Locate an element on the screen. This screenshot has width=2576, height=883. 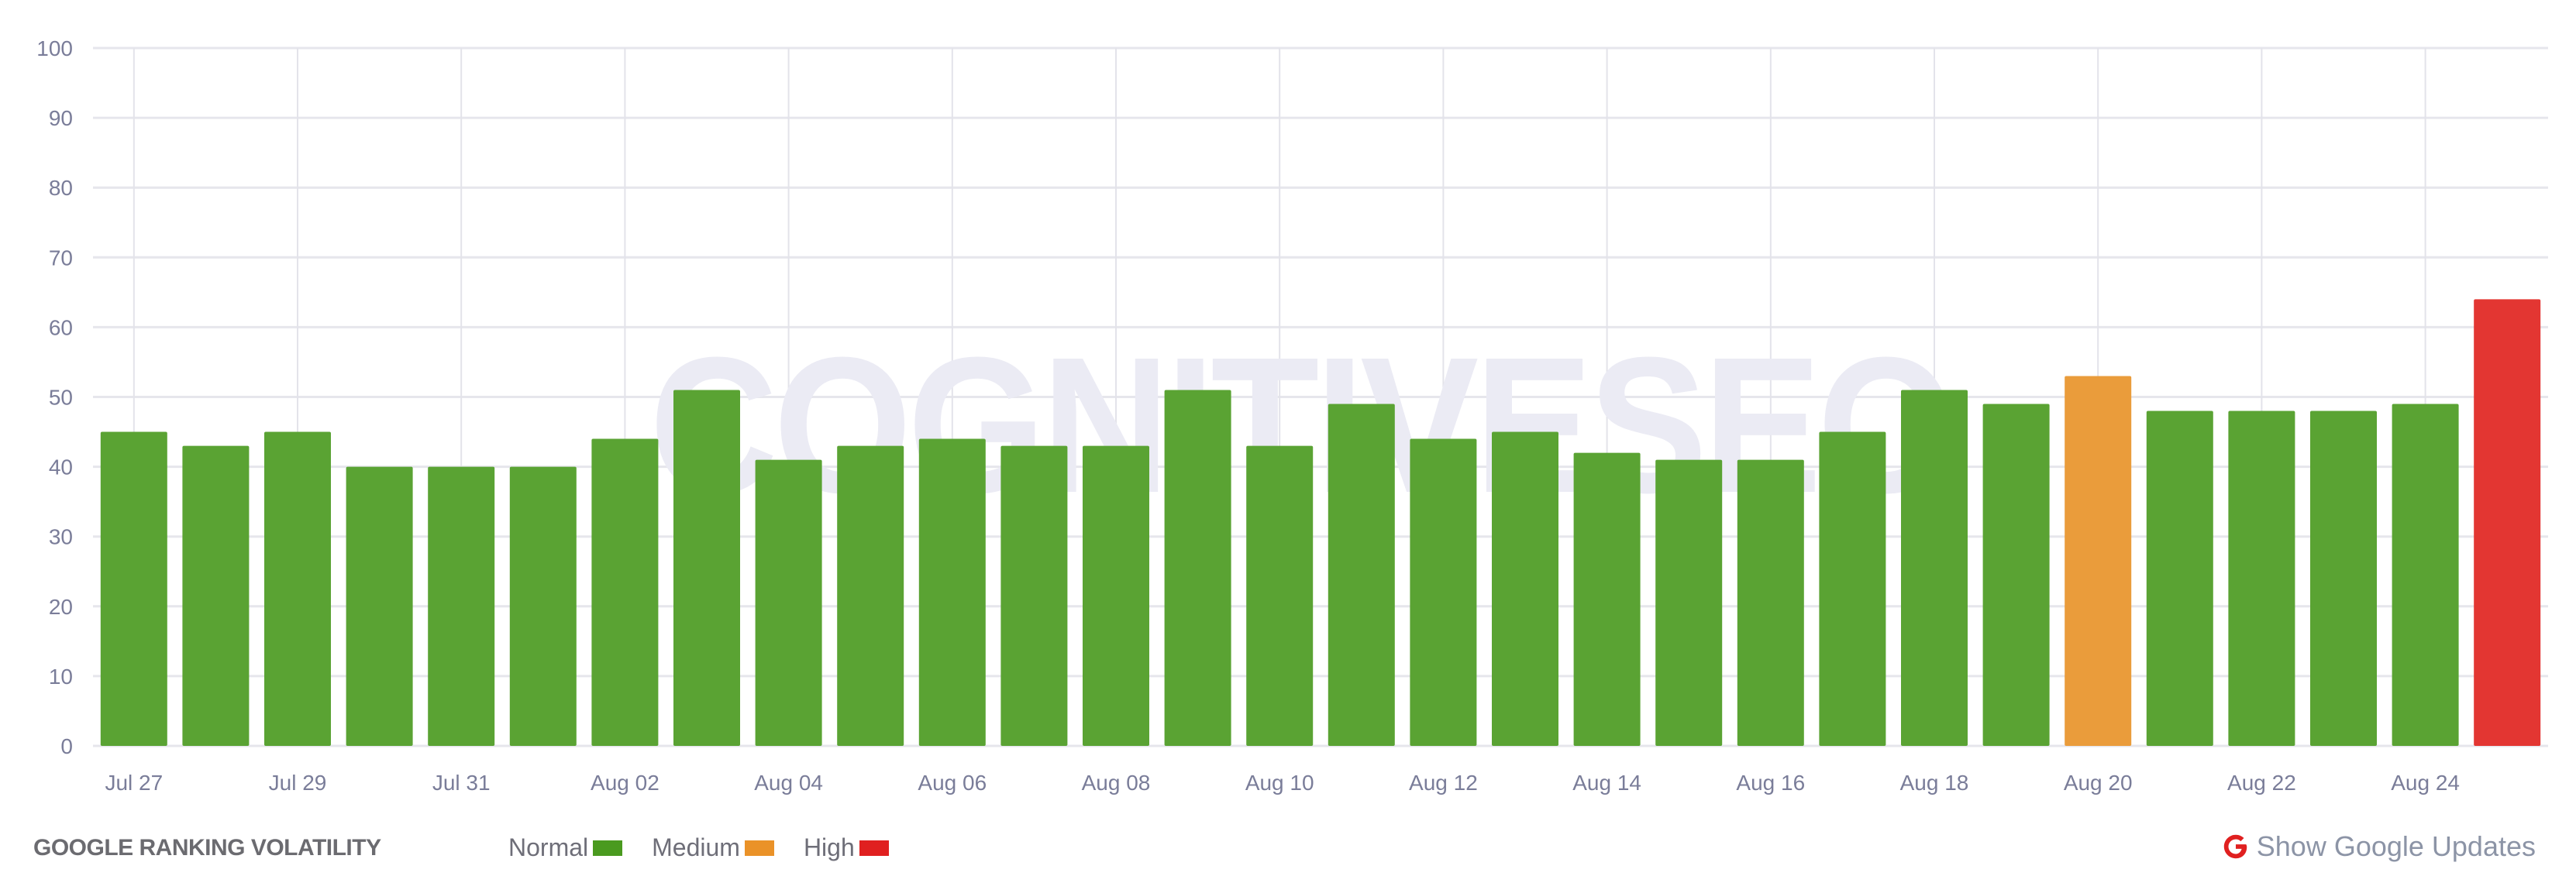
y-tick-label: 0 is located at coordinates (66, 746).